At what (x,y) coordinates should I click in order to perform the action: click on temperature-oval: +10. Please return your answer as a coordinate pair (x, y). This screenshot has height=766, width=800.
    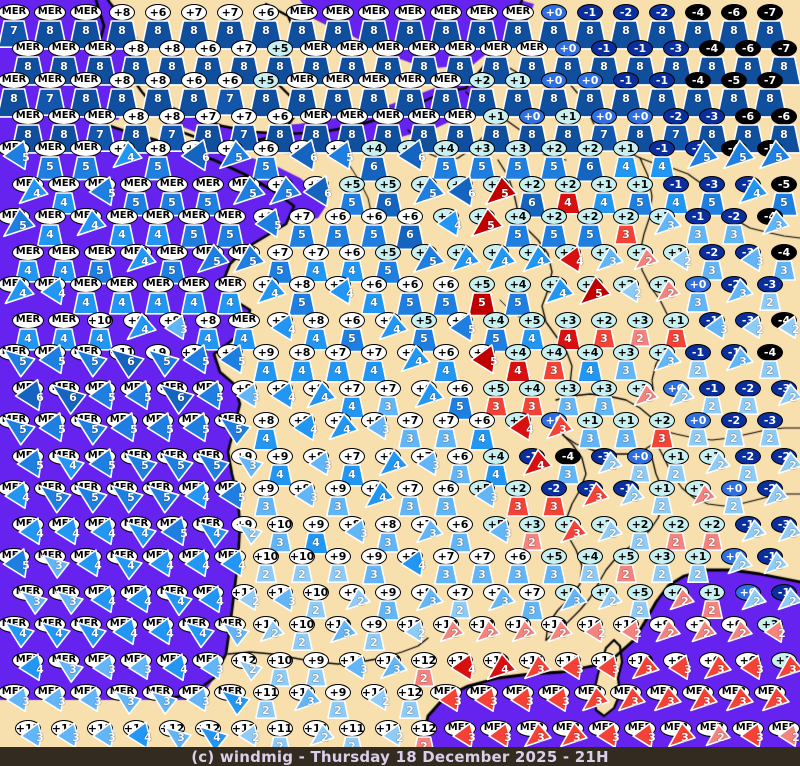
    Looking at the image, I should click on (100, 320).